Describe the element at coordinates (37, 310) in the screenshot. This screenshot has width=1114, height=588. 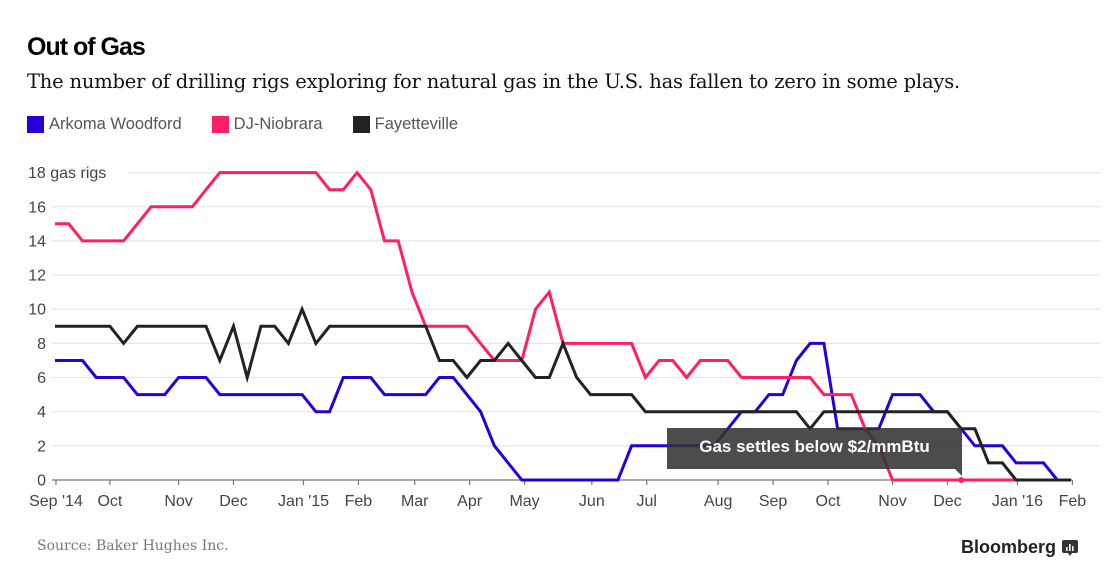
I see `y-tick-label: 10` at that location.